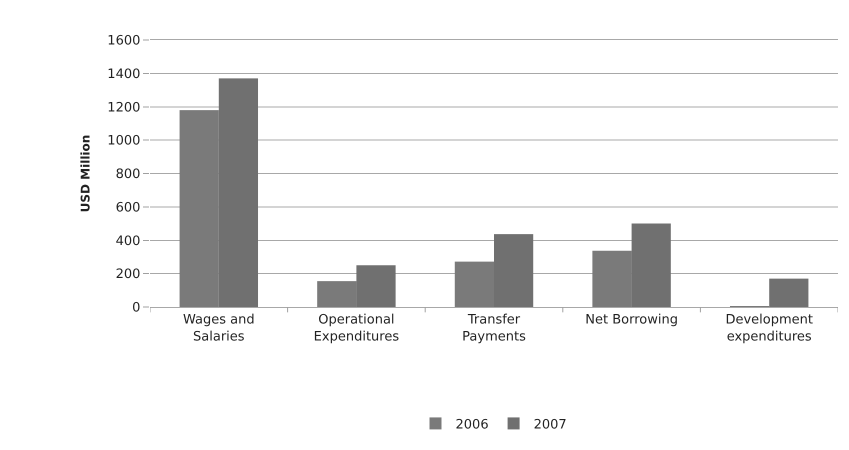 The height and width of the screenshot is (450, 849). What do you see at coordinates (128, 241) in the screenshot?
I see `y-tick-label: 400` at bounding box center [128, 241].